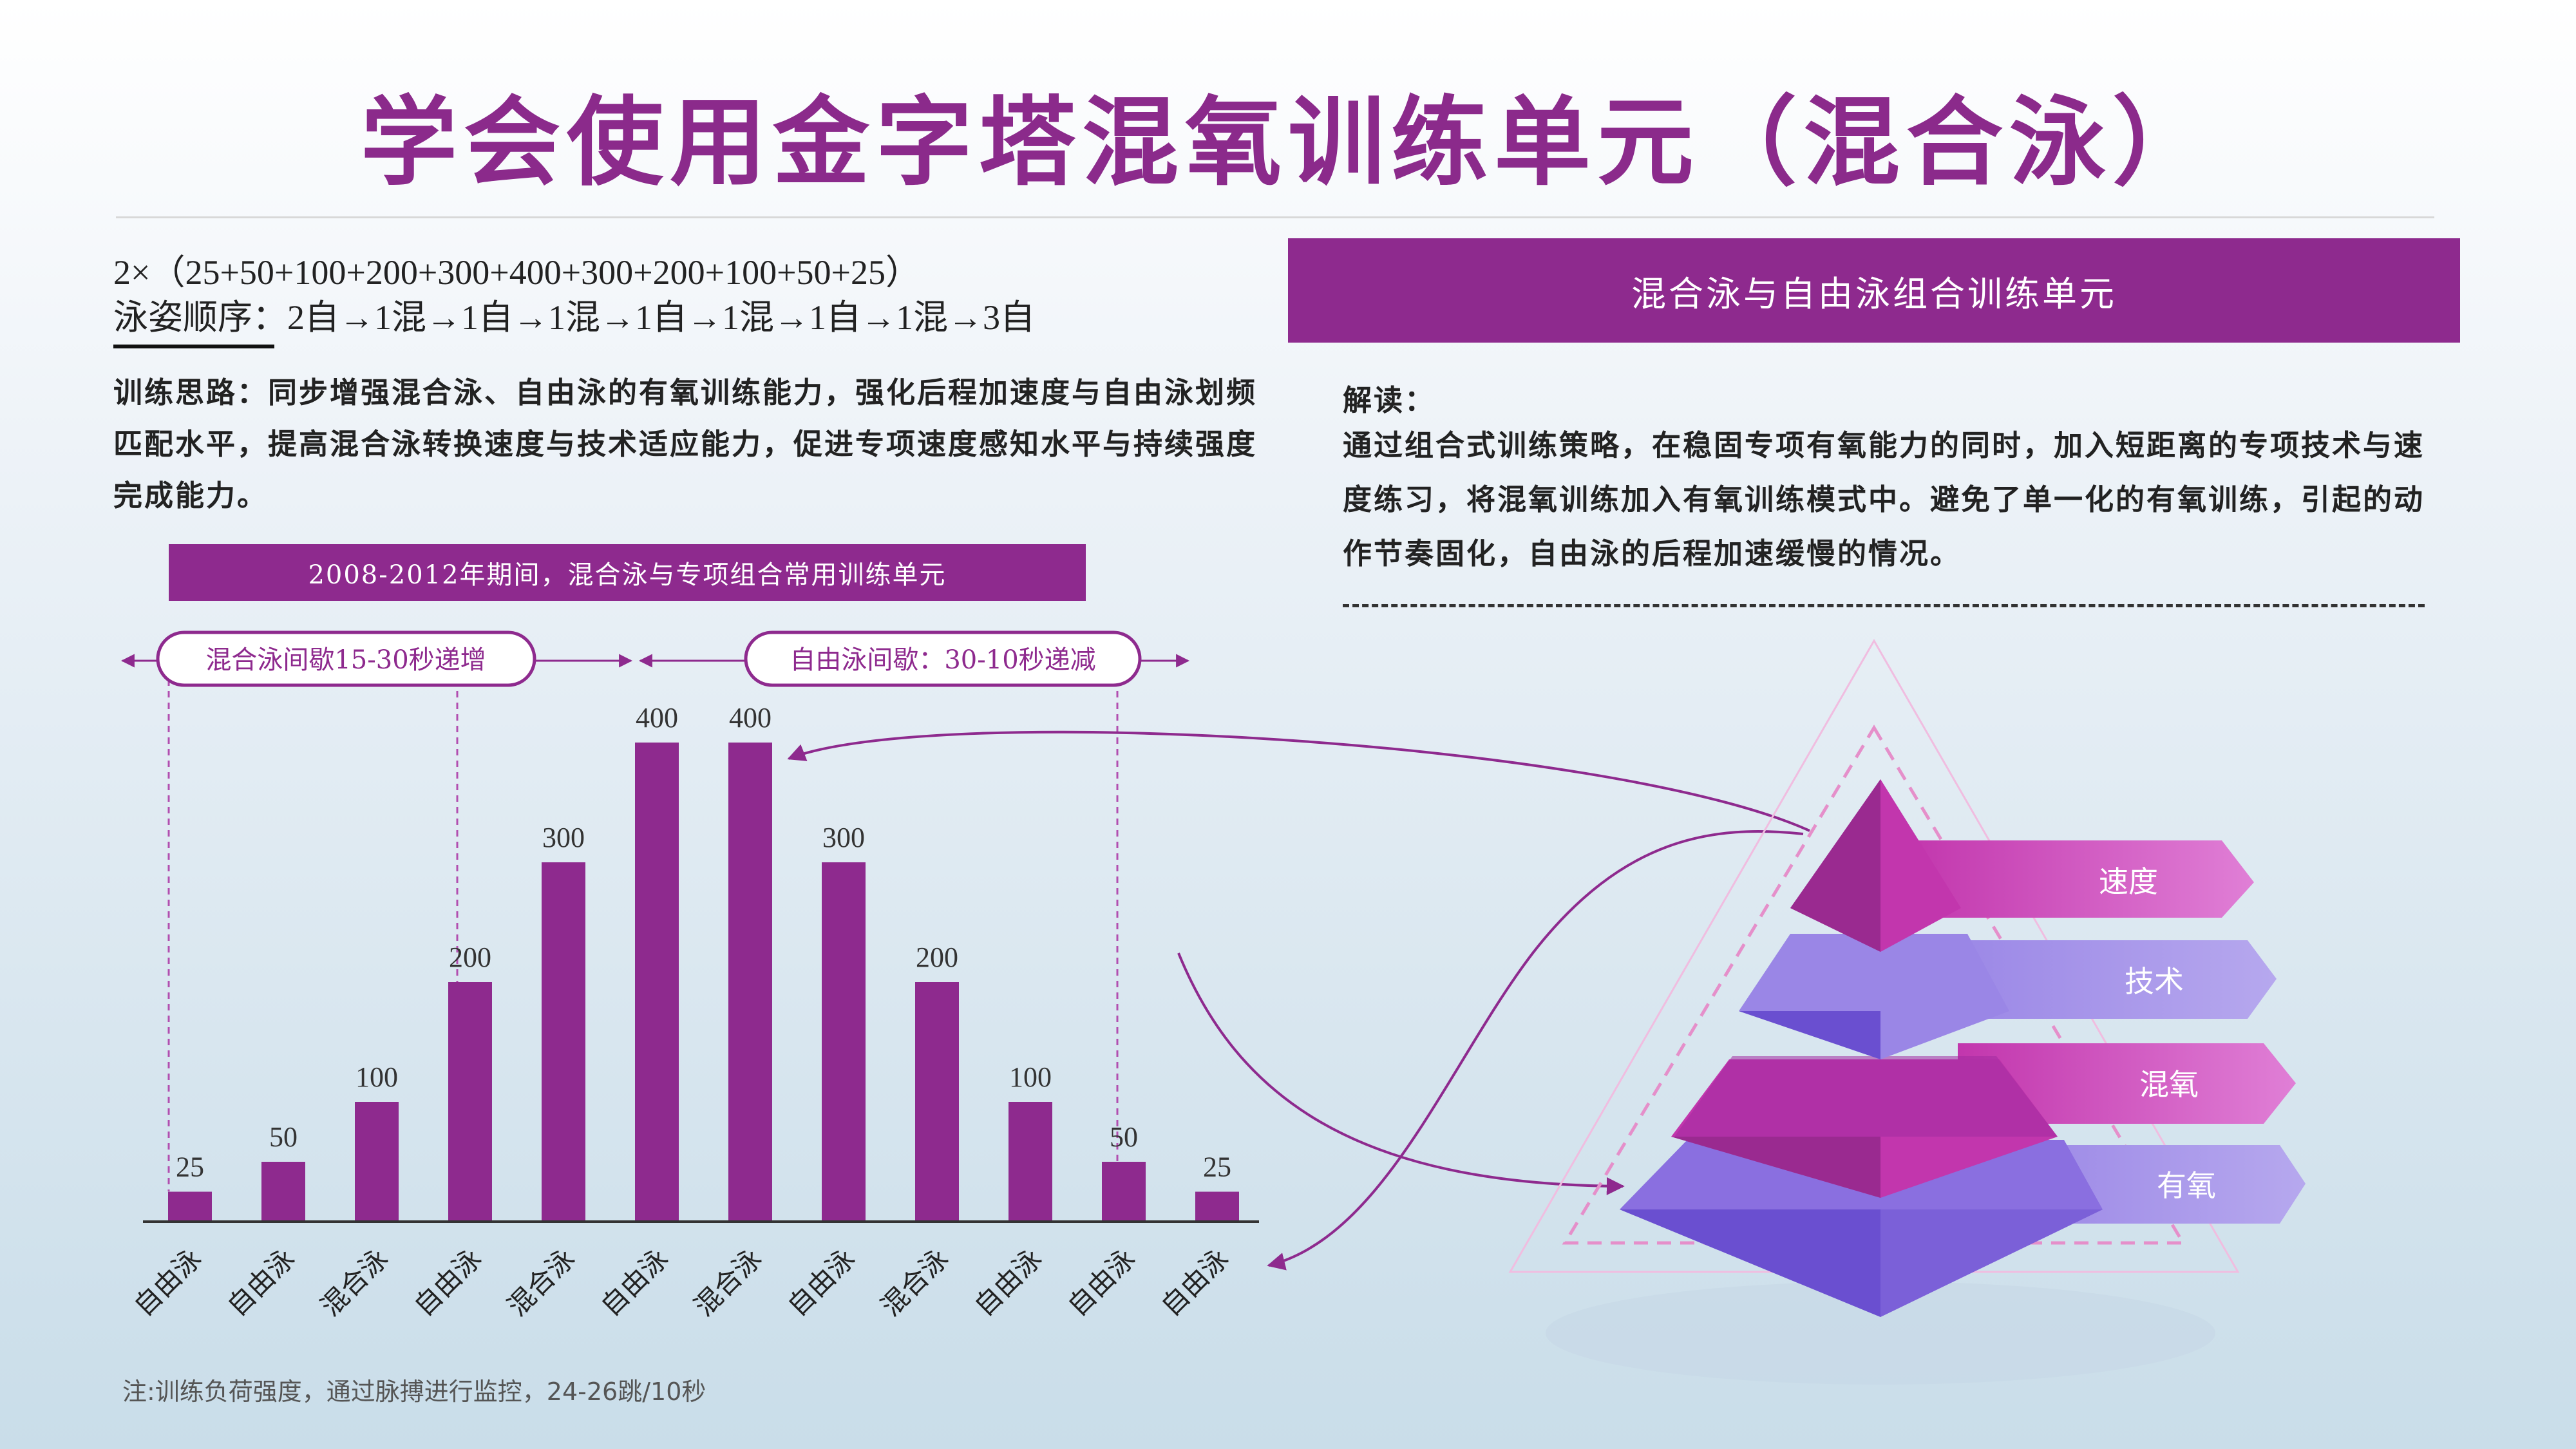  I want to click on category-label-4: 自由泳, so click(448, 1282).